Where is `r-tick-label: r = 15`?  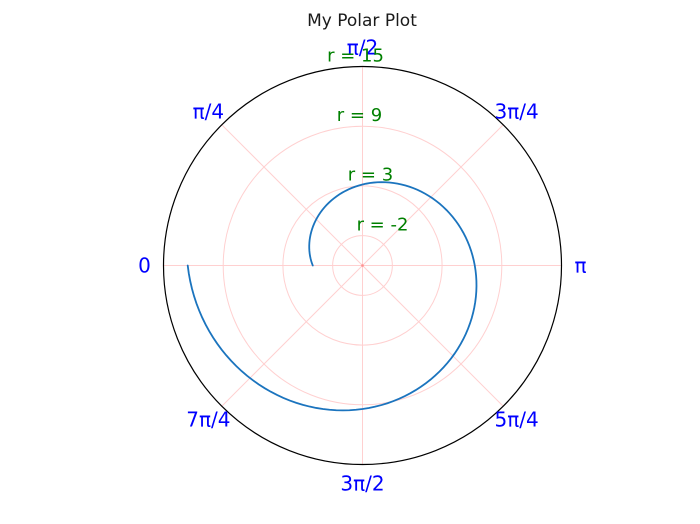
r-tick-label: r = 15 is located at coordinates (355, 55).